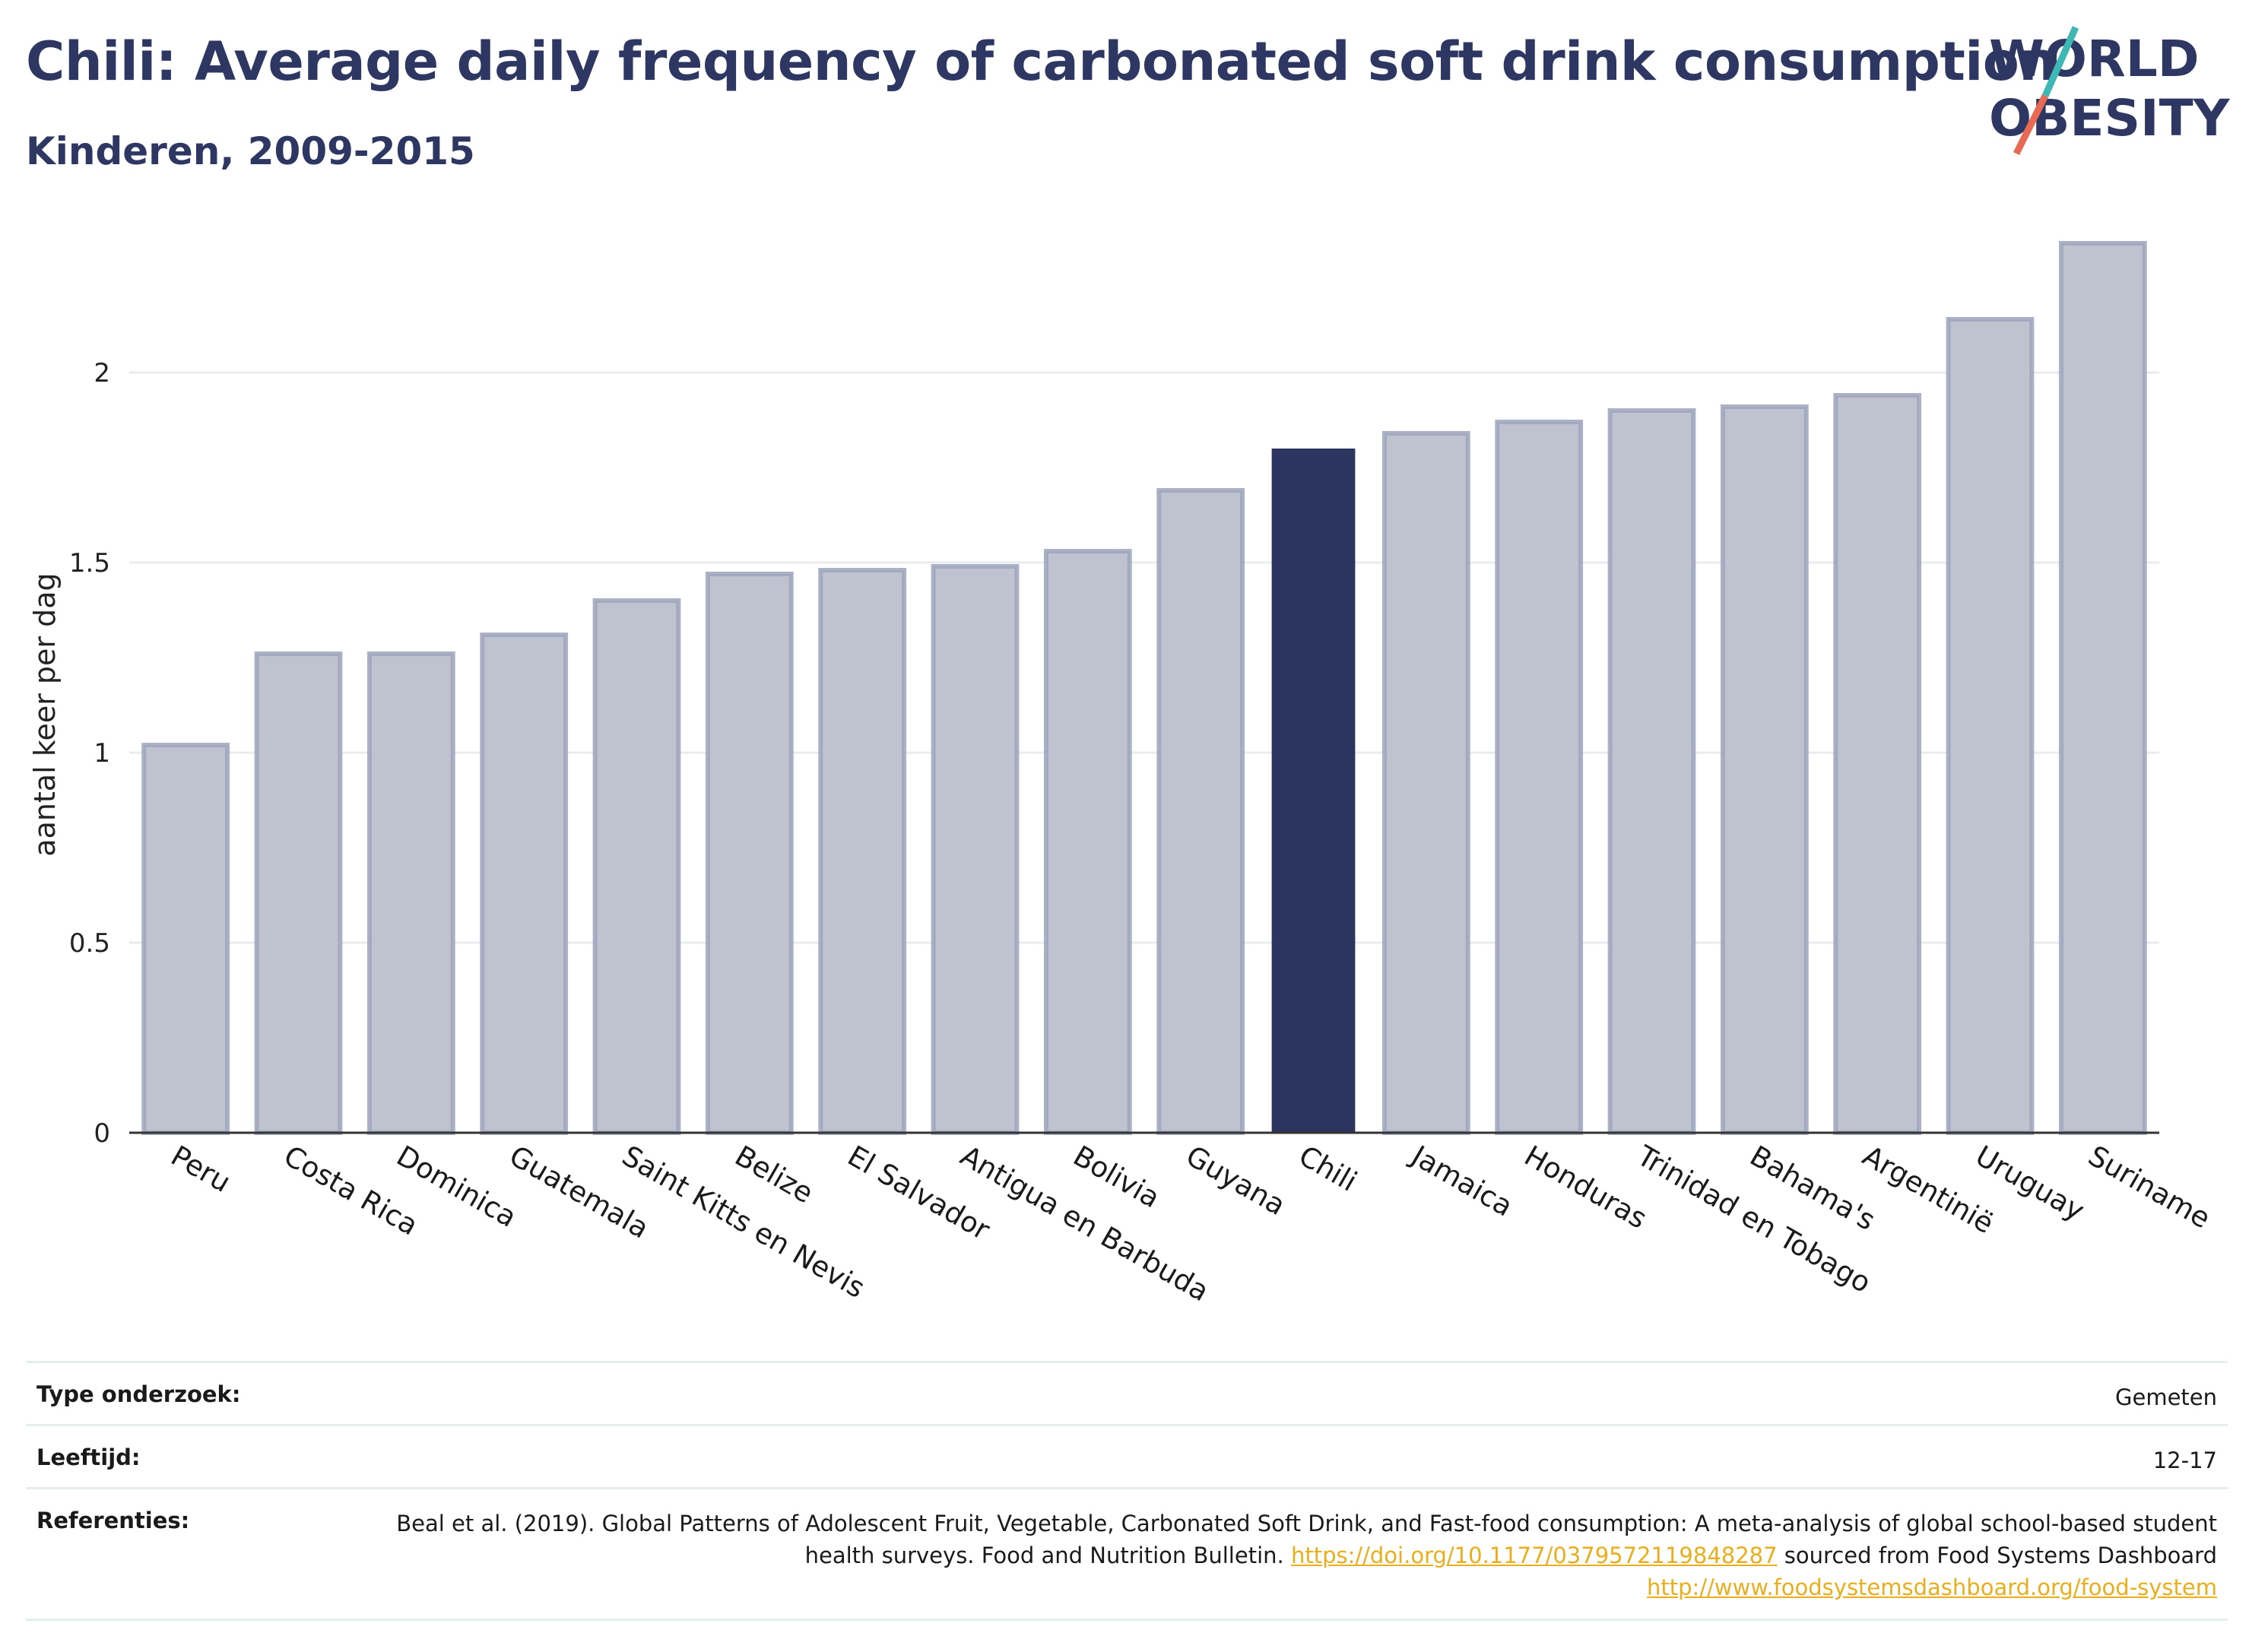  Describe the element at coordinates (113, 1520) in the screenshot. I see `meta-ref-label: Referenties:` at that location.